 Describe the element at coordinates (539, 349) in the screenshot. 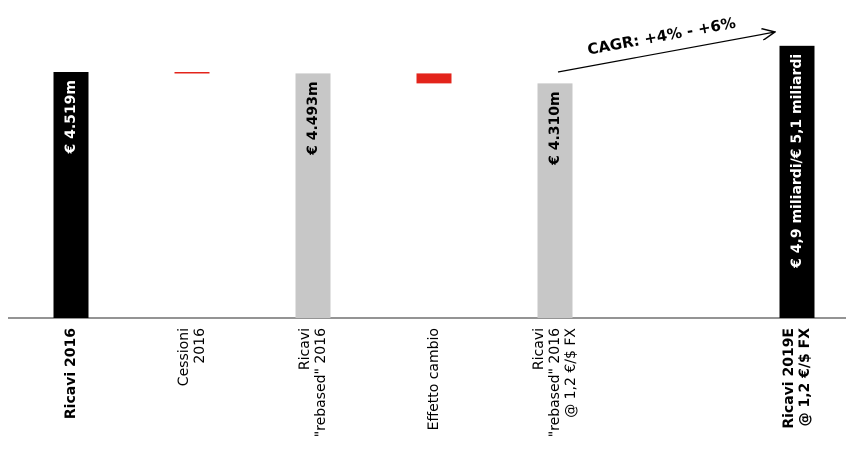

I see `category-label-4: Ricavi` at that location.